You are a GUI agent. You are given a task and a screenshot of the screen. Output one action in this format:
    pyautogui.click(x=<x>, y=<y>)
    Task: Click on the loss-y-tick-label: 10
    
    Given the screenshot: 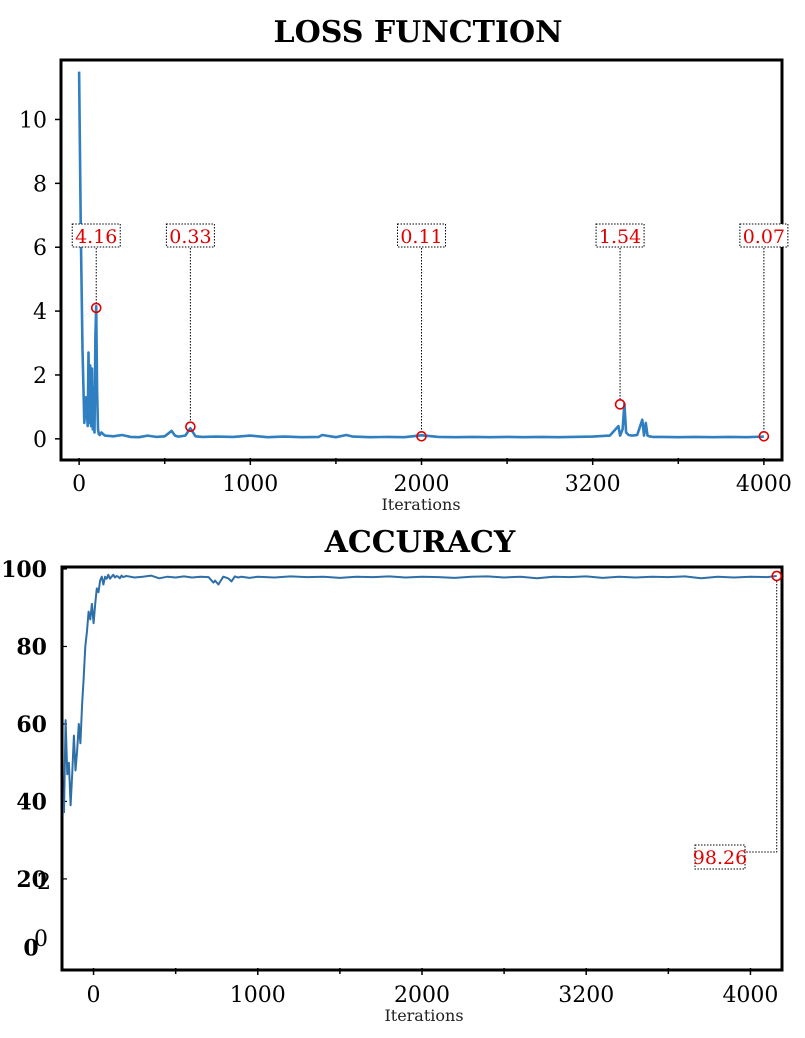 What is the action you would take?
    pyautogui.click(x=33, y=120)
    